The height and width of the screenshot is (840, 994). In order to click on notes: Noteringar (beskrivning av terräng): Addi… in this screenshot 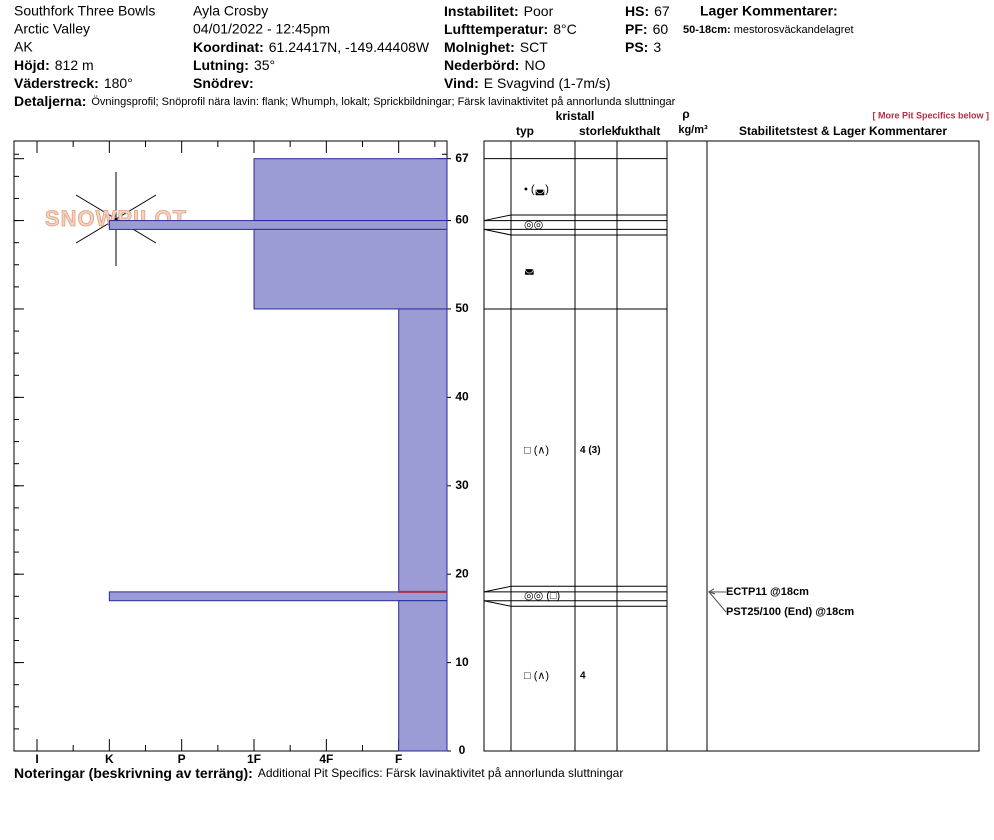, I will do `click(318, 773)`.